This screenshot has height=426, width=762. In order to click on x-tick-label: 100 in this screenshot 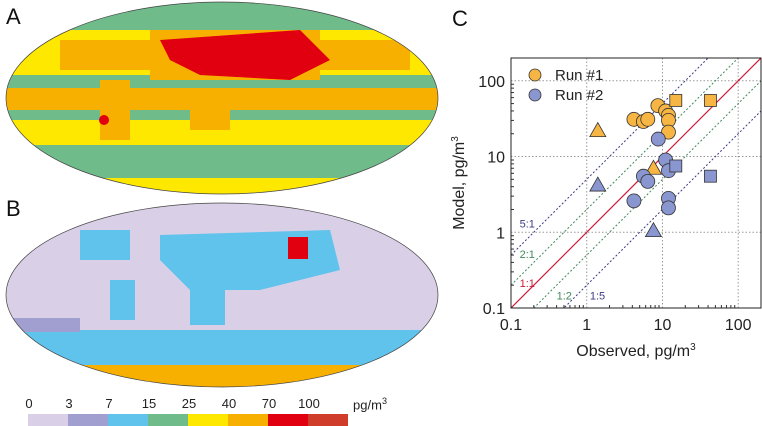, I will do `click(738, 325)`.